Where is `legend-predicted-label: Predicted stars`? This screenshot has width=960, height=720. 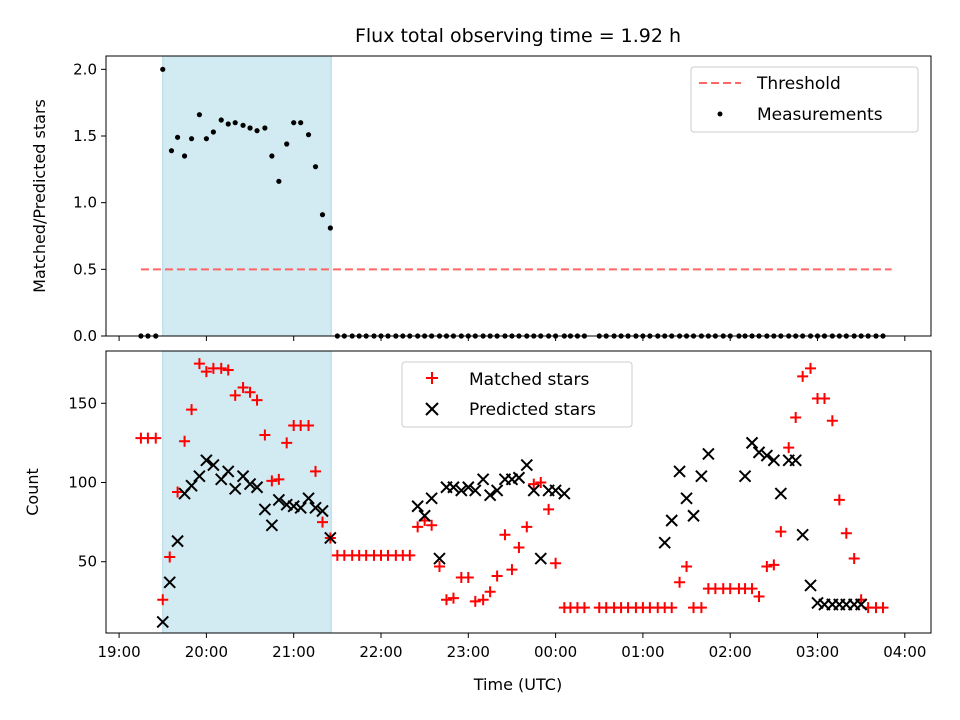 legend-predicted-label: Predicted stars is located at coordinates (532, 410).